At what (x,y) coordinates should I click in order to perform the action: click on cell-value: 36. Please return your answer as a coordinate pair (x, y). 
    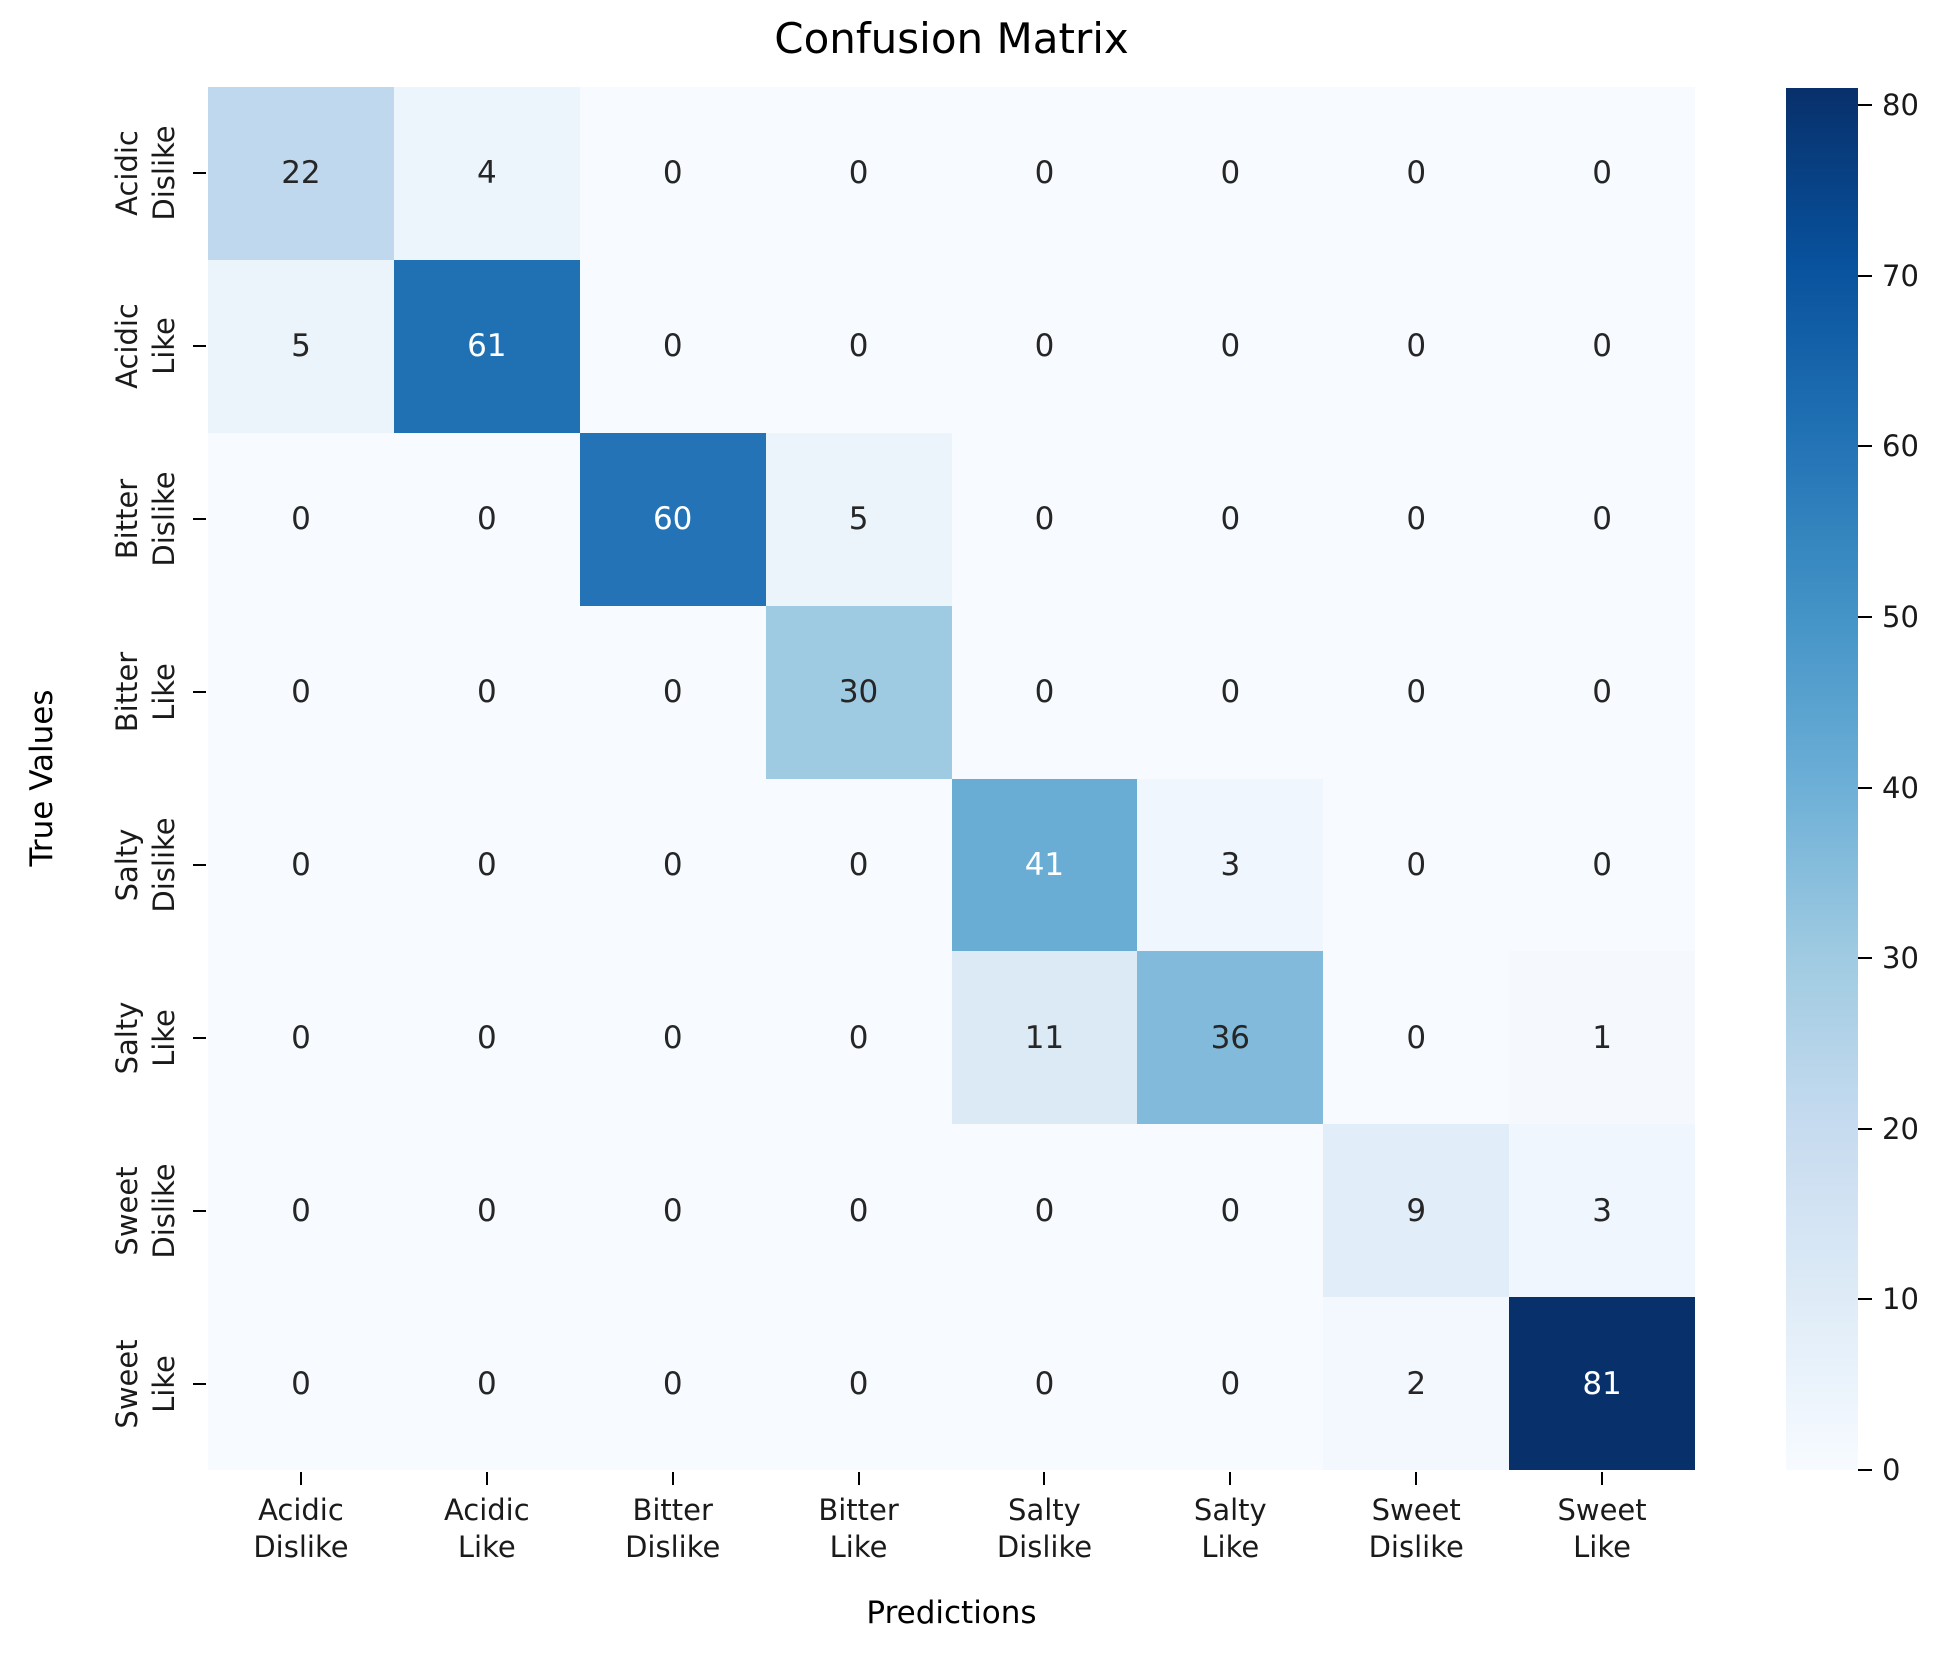
    Looking at the image, I should click on (1230, 1037).